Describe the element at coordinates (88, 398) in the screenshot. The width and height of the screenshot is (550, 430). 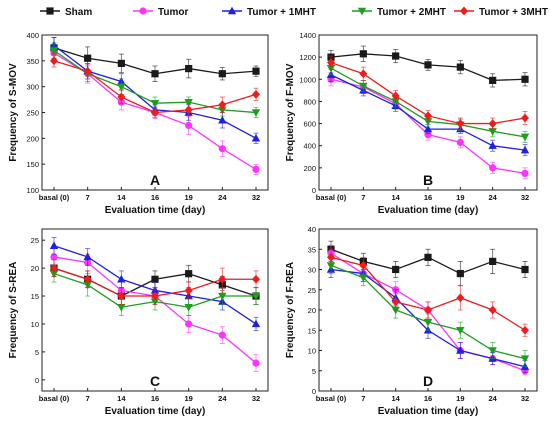
I see `x-tick-label: 7` at that location.